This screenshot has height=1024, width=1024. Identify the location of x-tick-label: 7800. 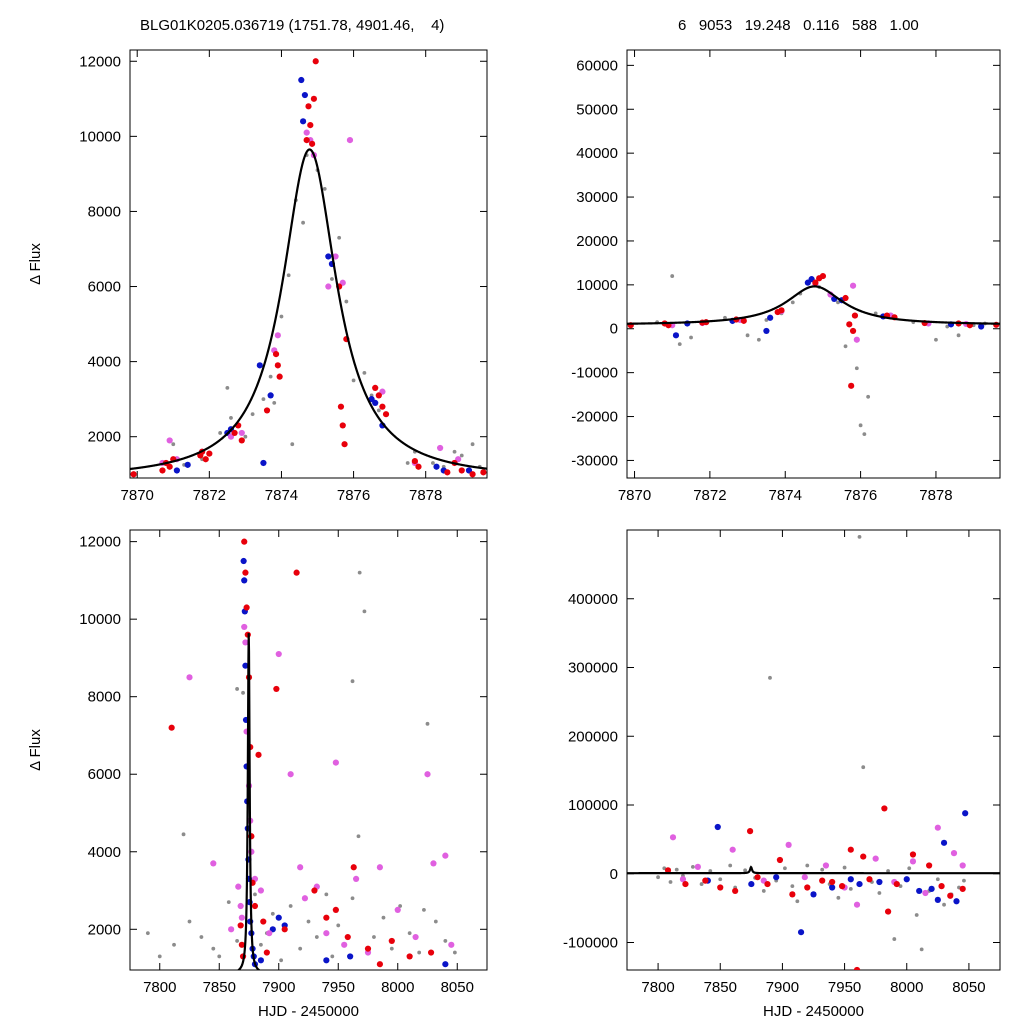
(657, 987).